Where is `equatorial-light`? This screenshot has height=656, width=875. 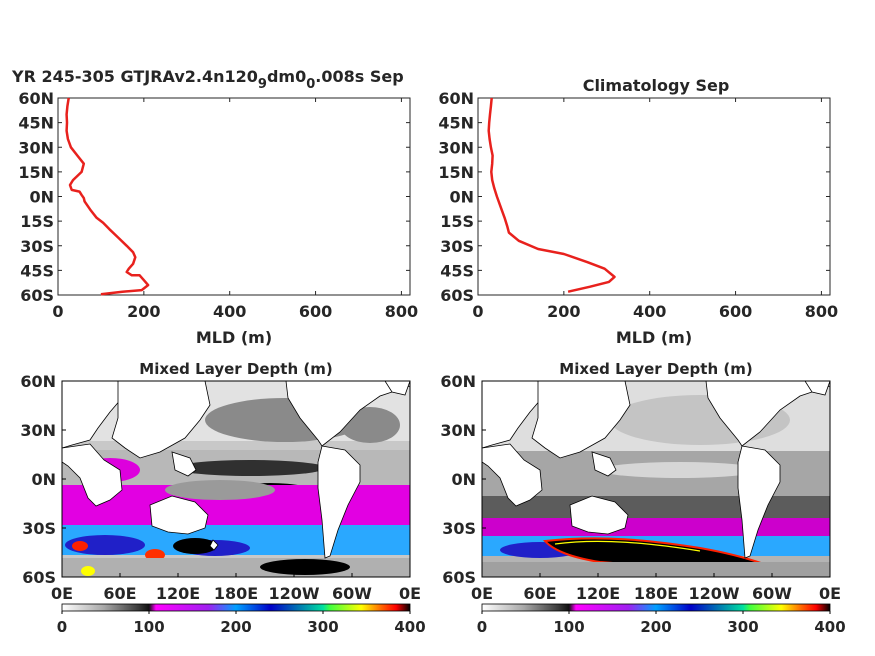
equatorial-light is located at coordinates (680, 470).